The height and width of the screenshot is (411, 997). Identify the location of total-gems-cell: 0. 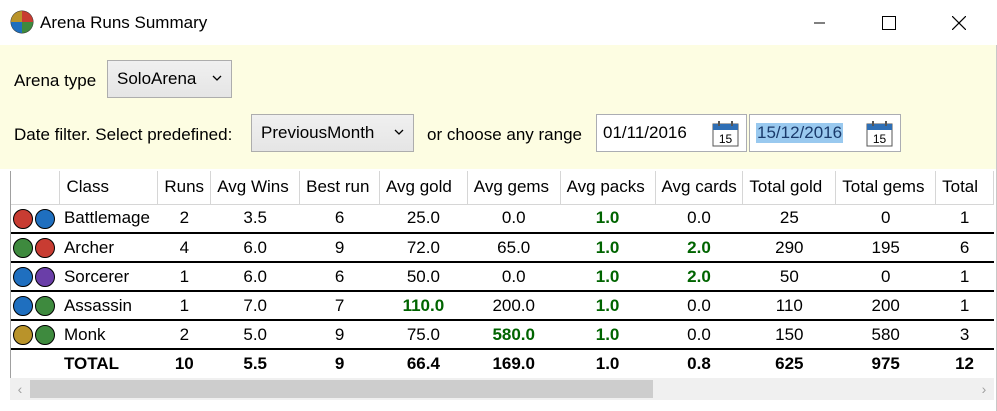
(885, 219).